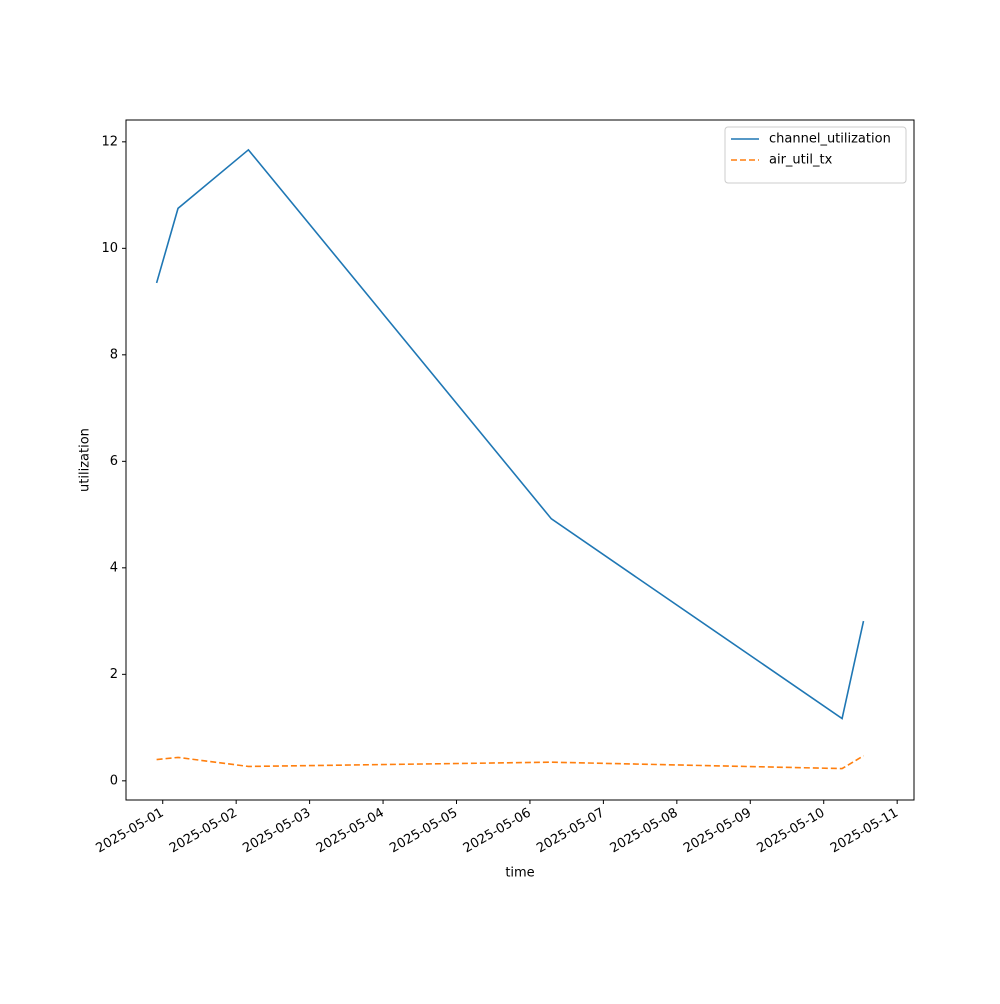 The width and height of the screenshot is (1000, 1004). What do you see at coordinates (519, 873) in the screenshot?
I see `x-axis-label: time` at bounding box center [519, 873].